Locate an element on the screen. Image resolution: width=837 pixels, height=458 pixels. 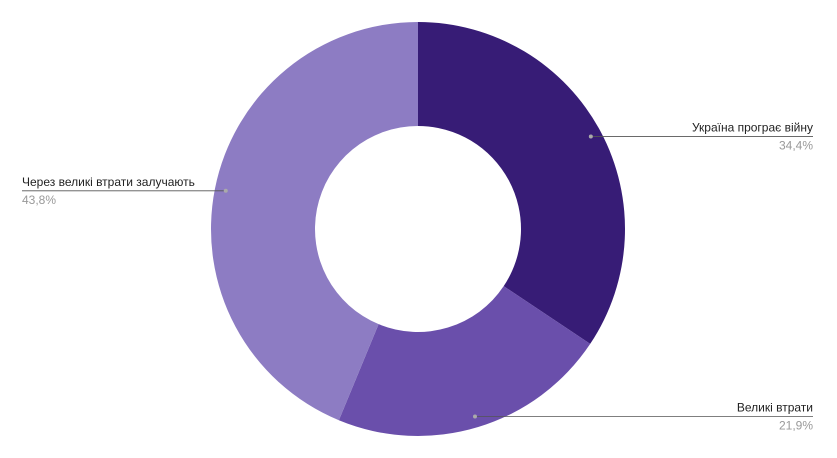
slice-value-label: 34,4% is located at coordinates (796, 146).